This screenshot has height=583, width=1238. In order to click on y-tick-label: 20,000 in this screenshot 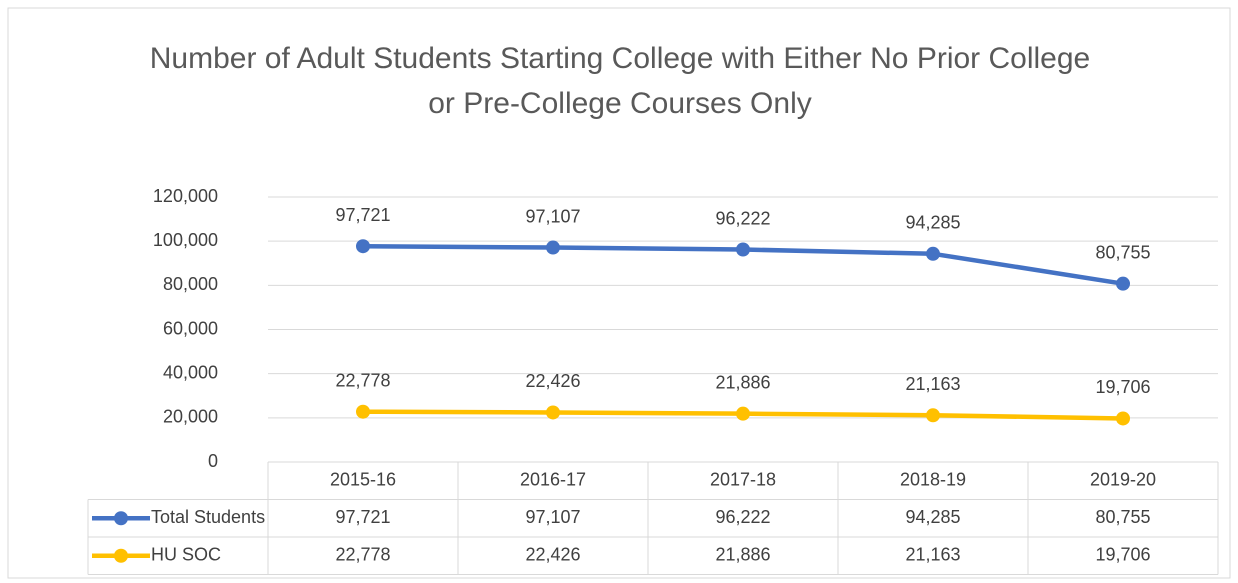, I will do `click(190, 417)`.